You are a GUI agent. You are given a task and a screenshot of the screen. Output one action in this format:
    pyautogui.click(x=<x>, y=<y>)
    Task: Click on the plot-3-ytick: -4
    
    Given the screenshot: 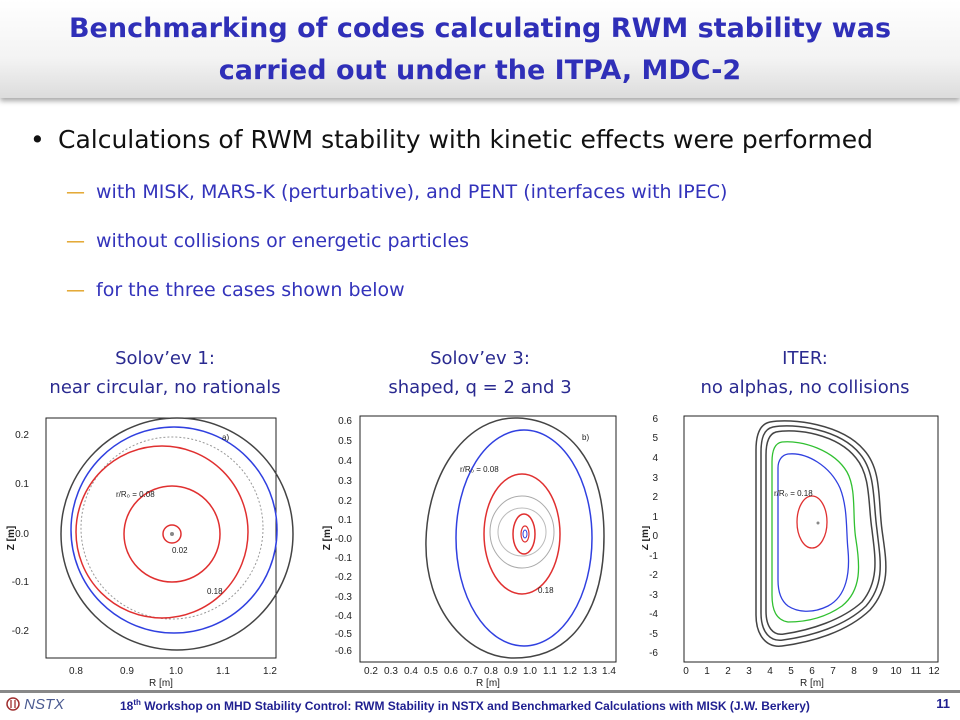 What is the action you would take?
    pyautogui.click(x=653, y=614)
    